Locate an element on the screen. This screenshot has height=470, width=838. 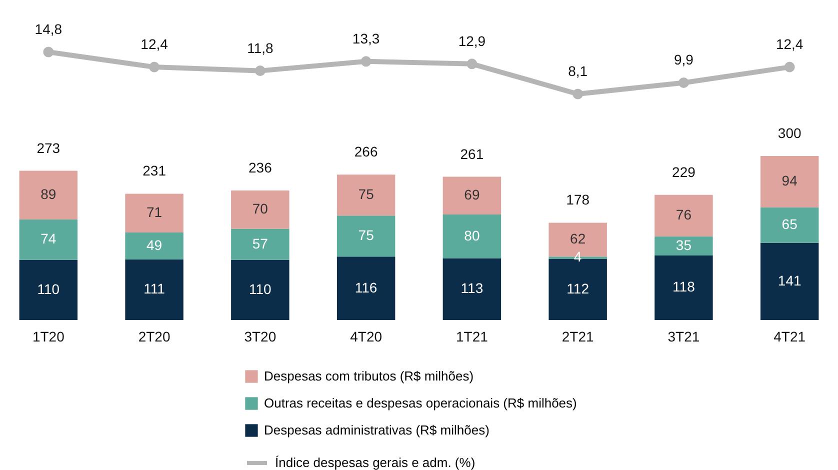
x-tick-label: 1T20 is located at coordinates (48, 336).